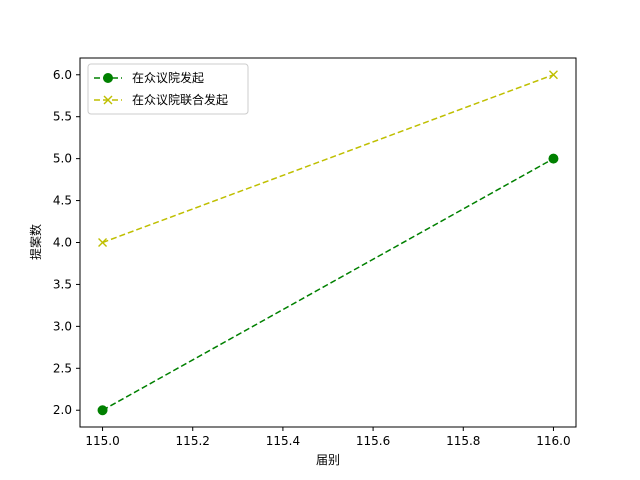 Image resolution: width=640 pixels, height=480 pixels. I want to click on y-tick-label: 6.0, so click(62, 75).